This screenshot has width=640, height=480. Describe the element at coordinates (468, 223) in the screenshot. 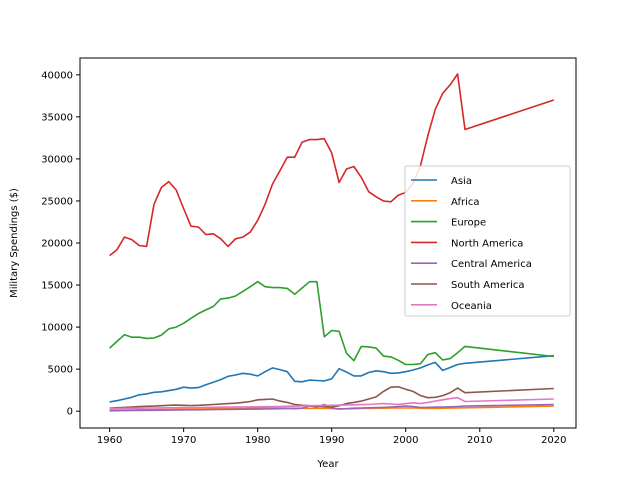

I see `legend-label-europe: Europe` at that location.